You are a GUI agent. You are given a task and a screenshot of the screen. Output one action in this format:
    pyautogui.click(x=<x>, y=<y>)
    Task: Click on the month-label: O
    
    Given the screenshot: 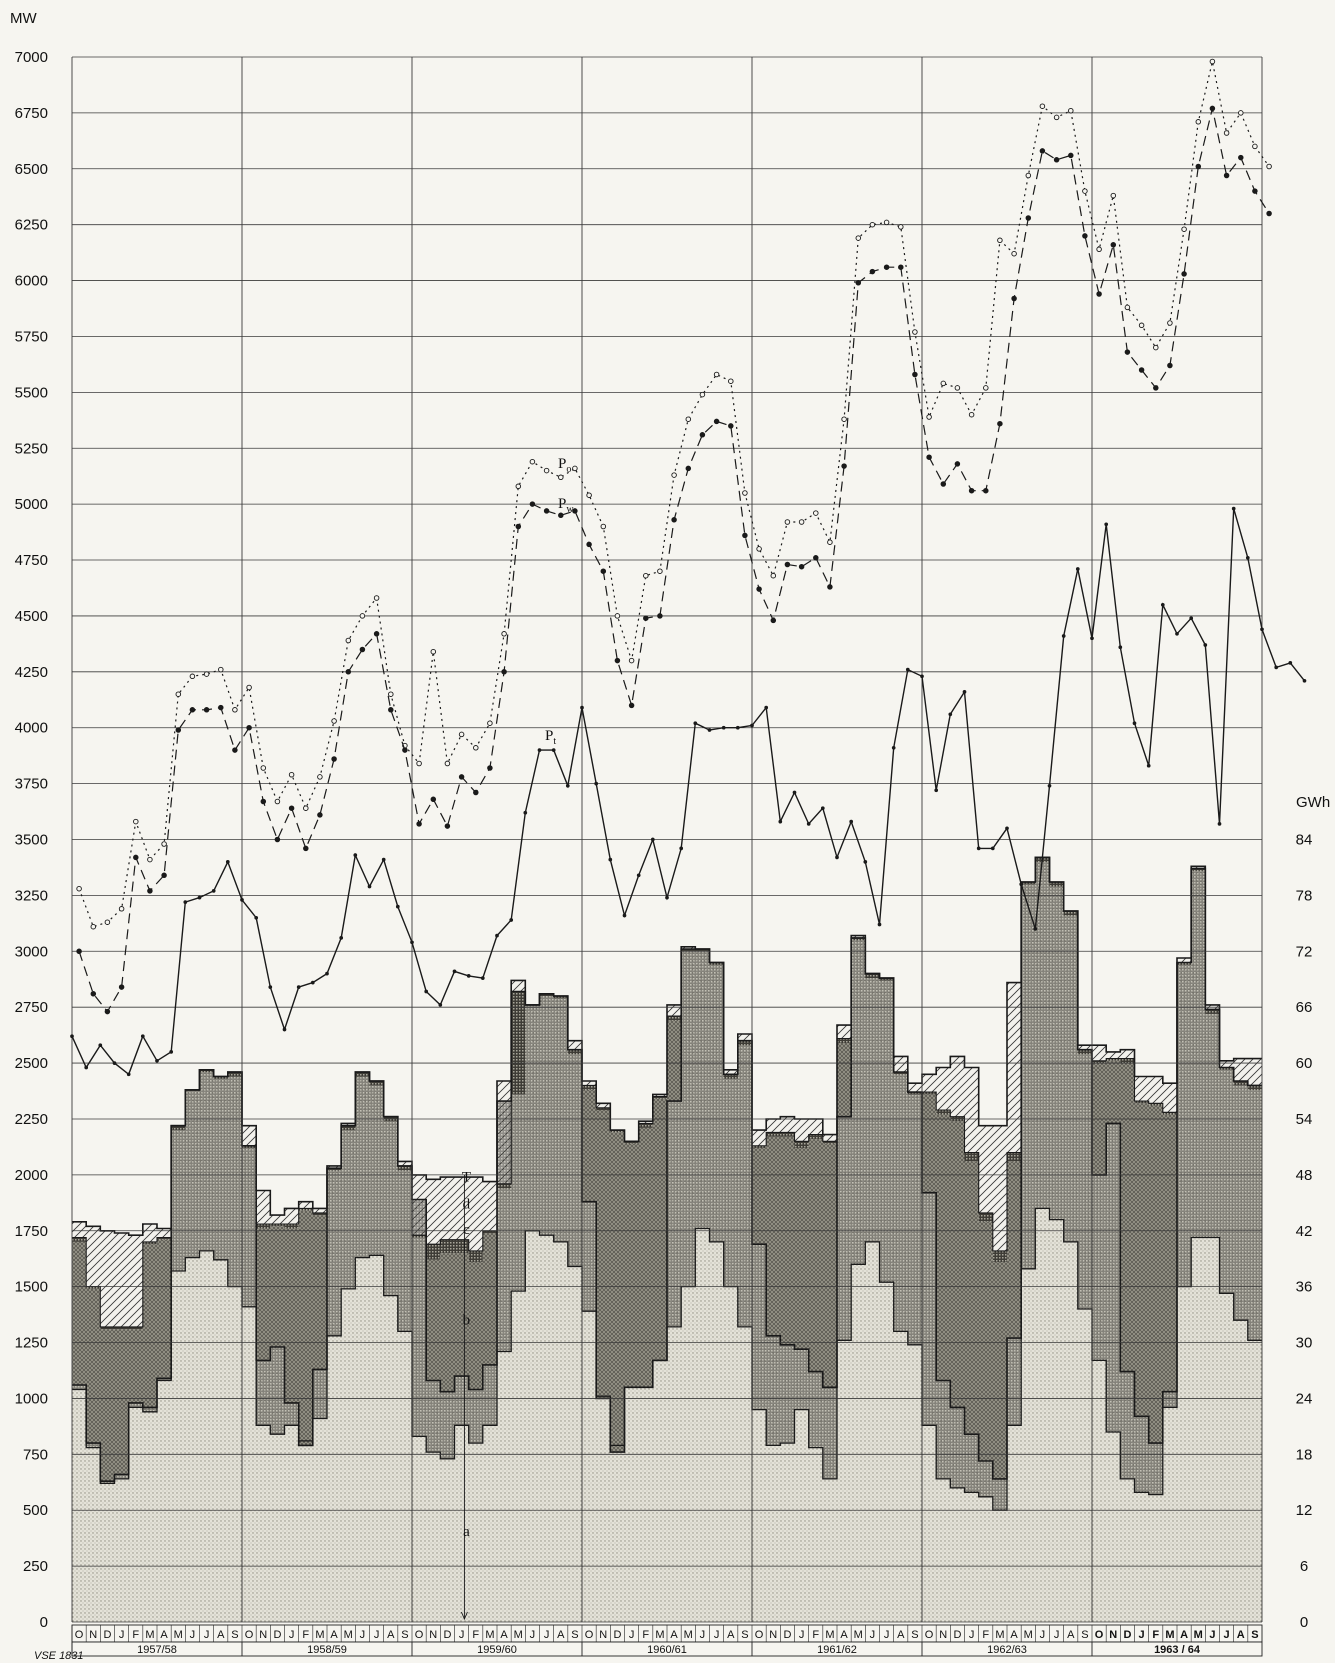 What is the action you would take?
    pyautogui.click(x=79, y=1635)
    